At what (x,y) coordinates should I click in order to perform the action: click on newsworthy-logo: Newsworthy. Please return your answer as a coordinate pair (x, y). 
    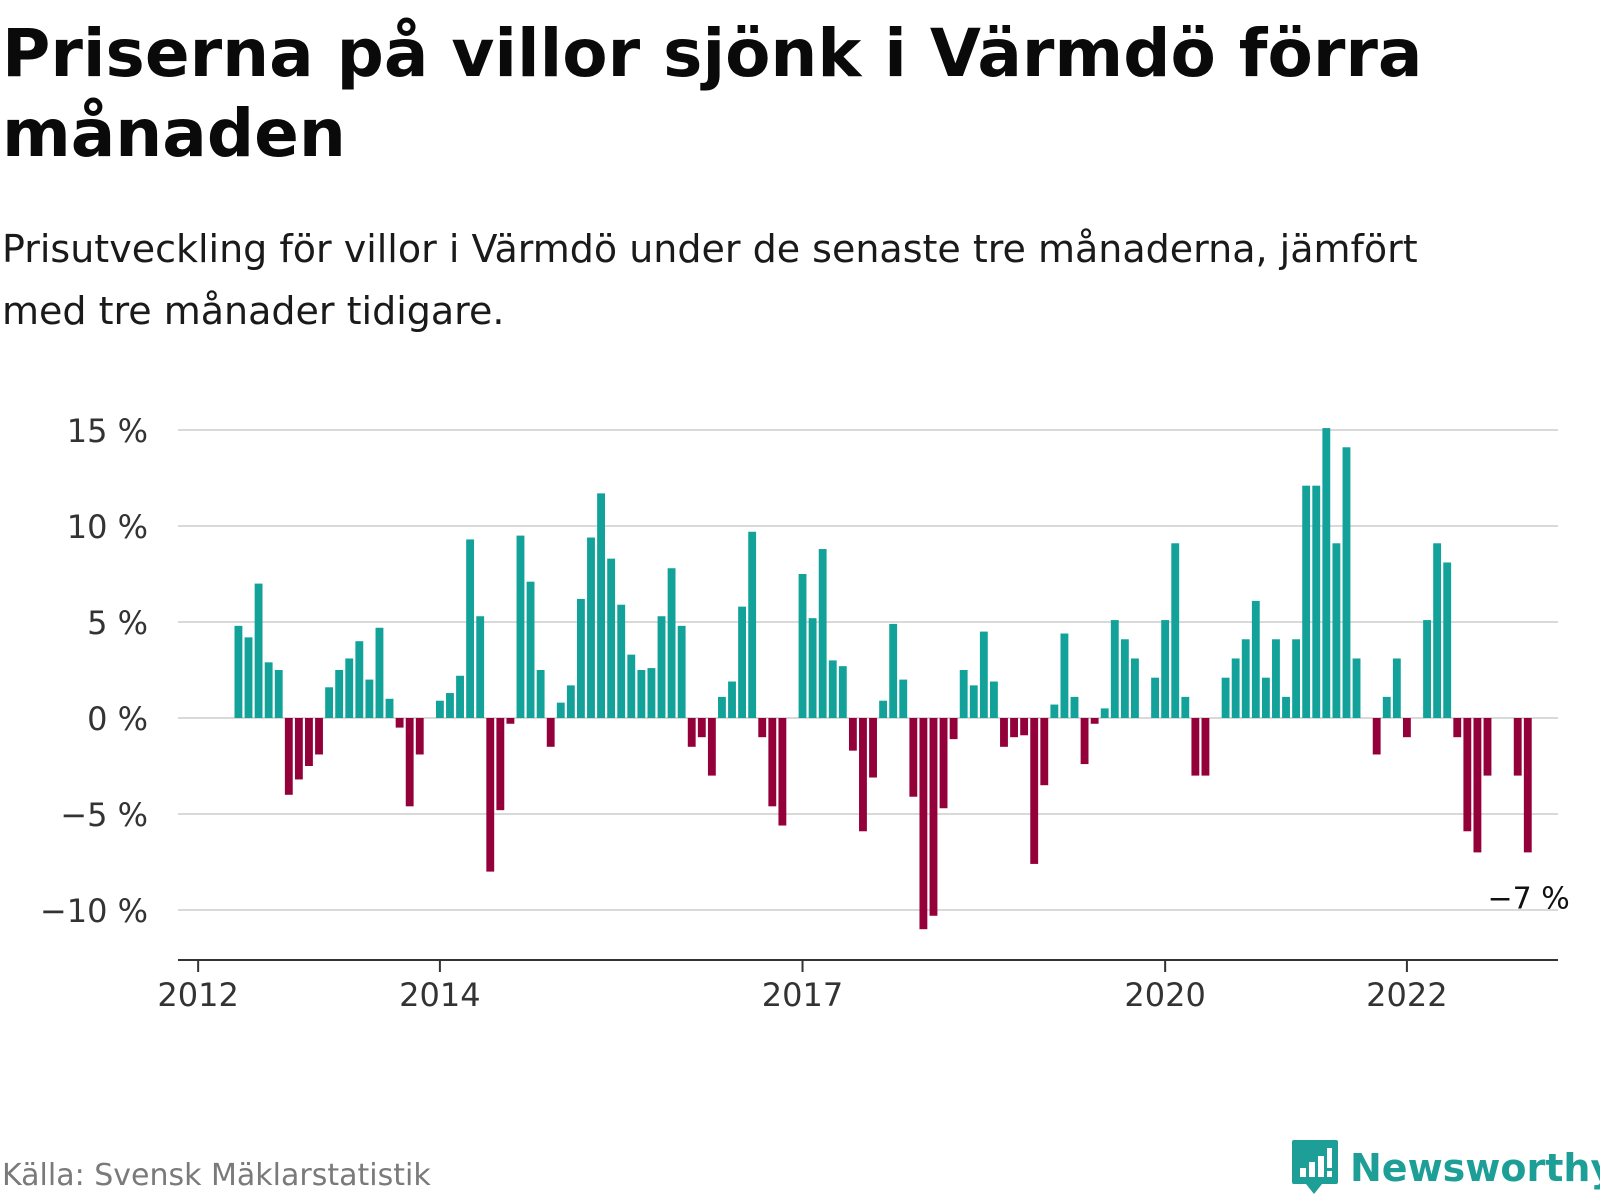
    Looking at the image, I should click on (1445, 1168).